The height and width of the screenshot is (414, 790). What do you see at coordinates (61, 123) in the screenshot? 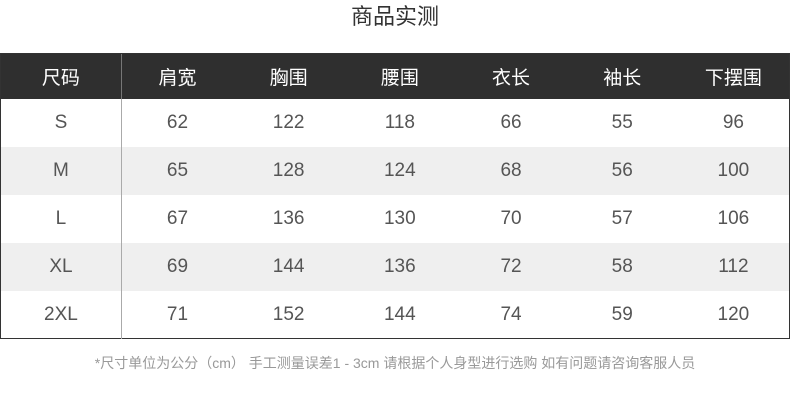
I see `size-cell: S` at bounding box center [61, 123].